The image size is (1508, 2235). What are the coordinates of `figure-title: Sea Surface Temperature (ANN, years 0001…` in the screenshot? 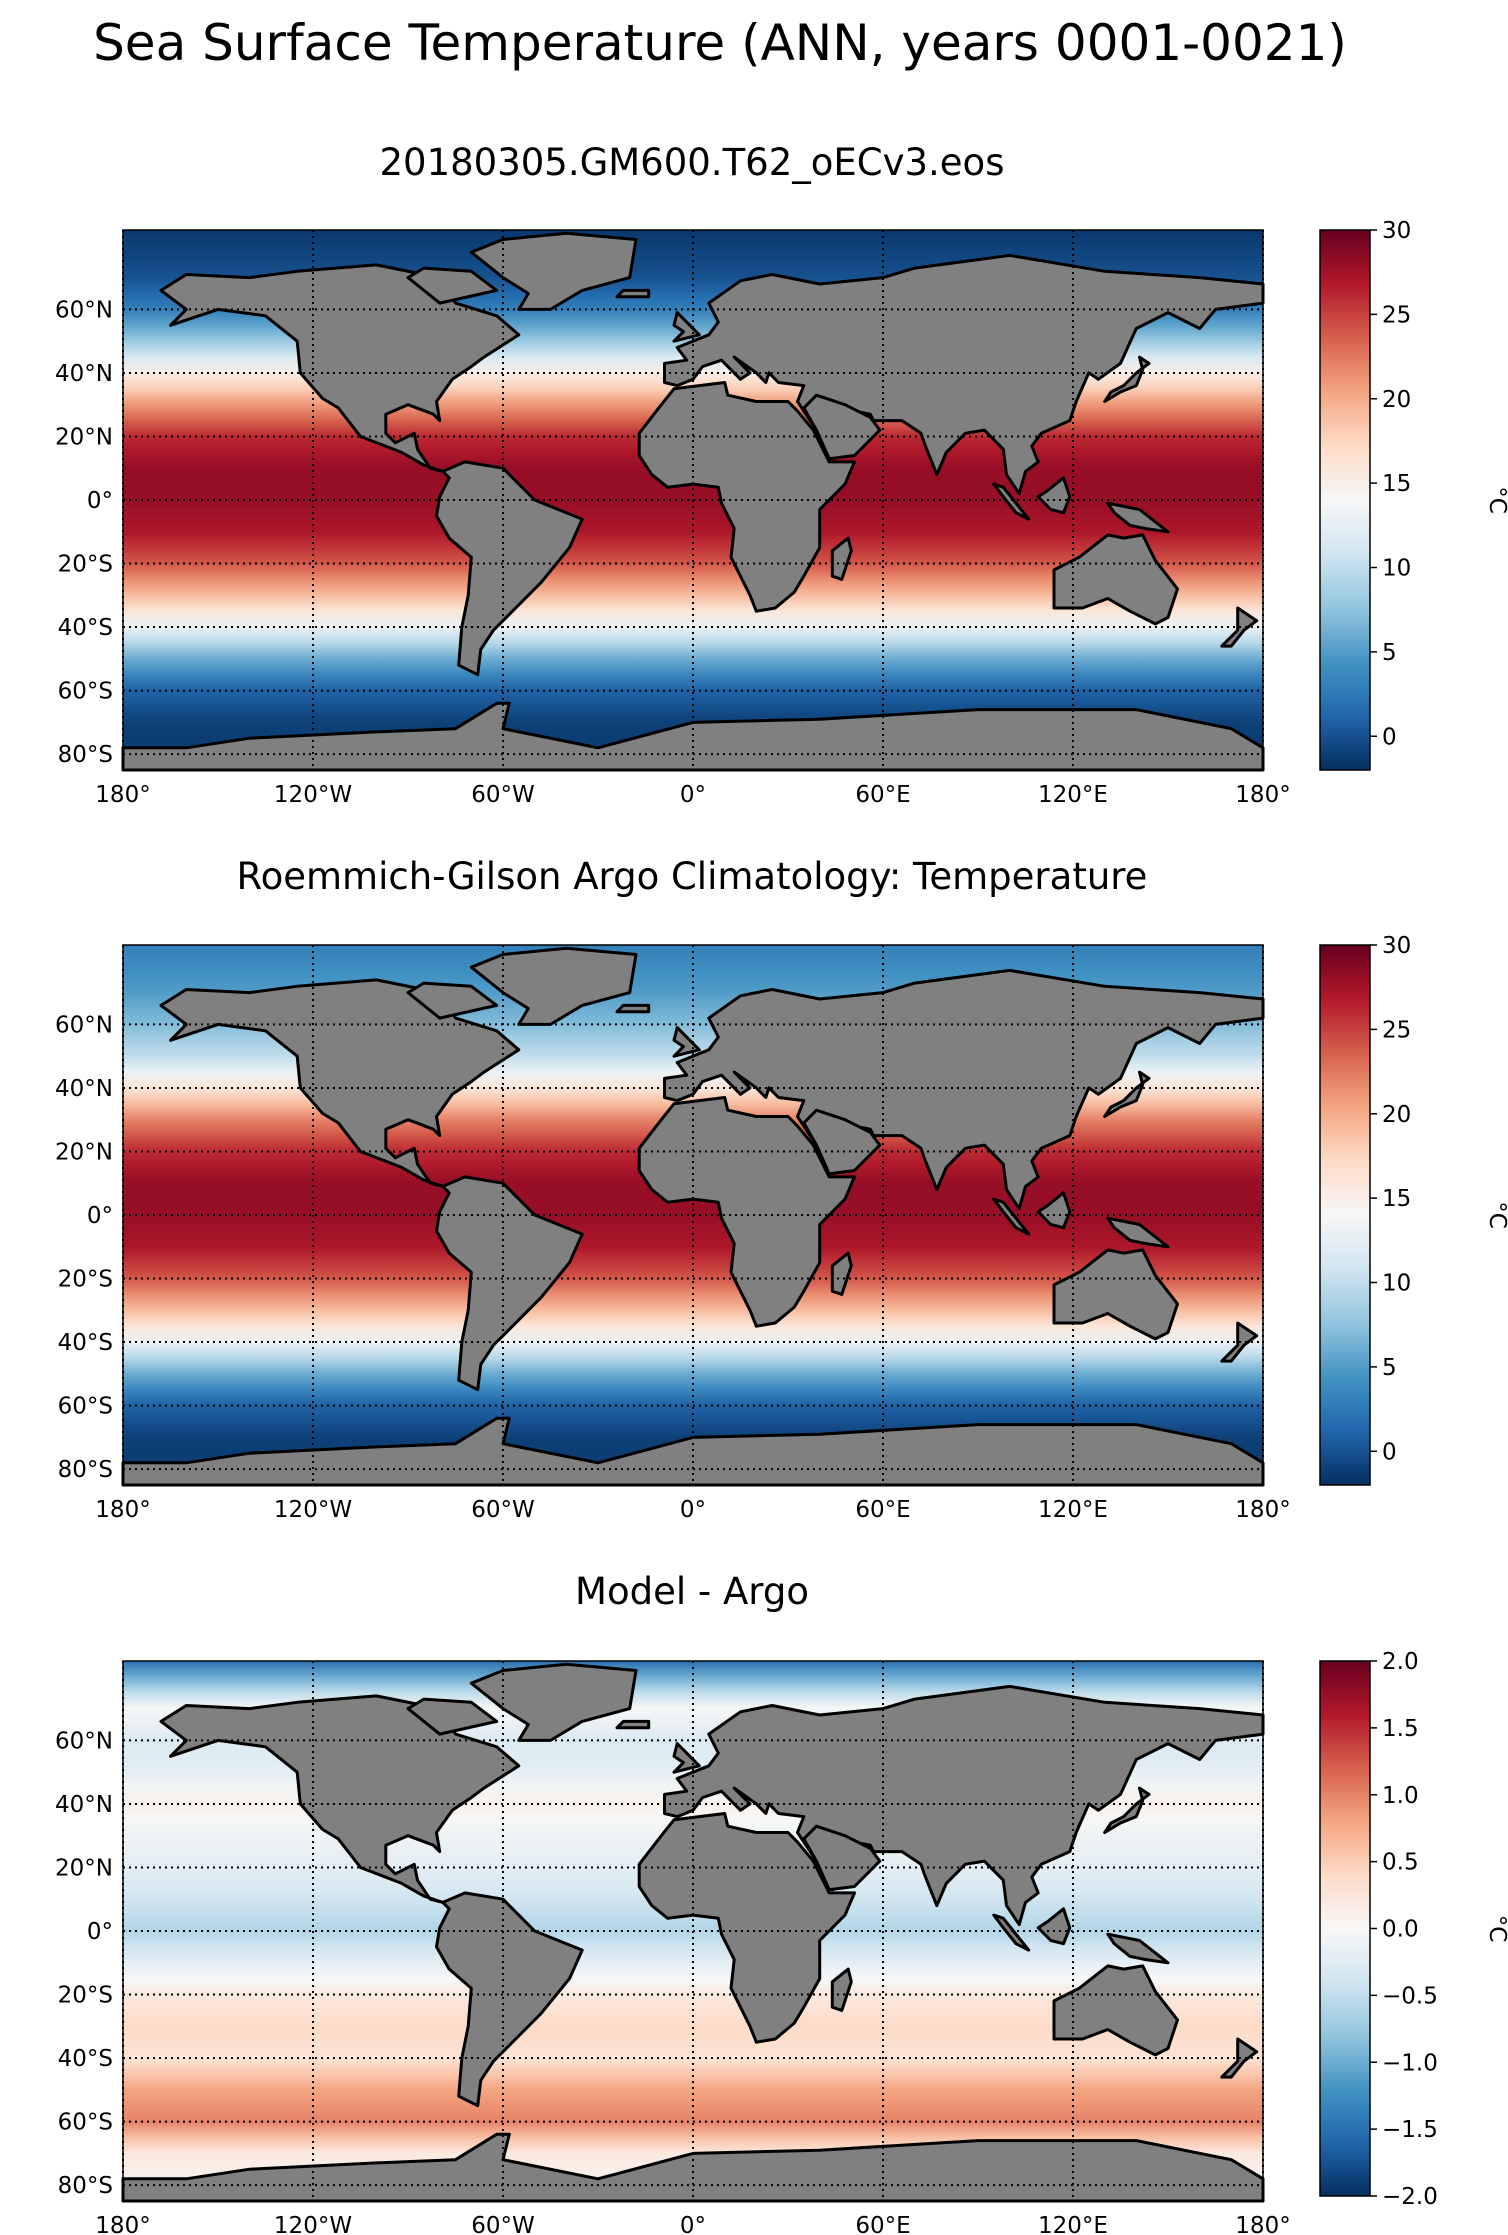 It's located at (720, 43).